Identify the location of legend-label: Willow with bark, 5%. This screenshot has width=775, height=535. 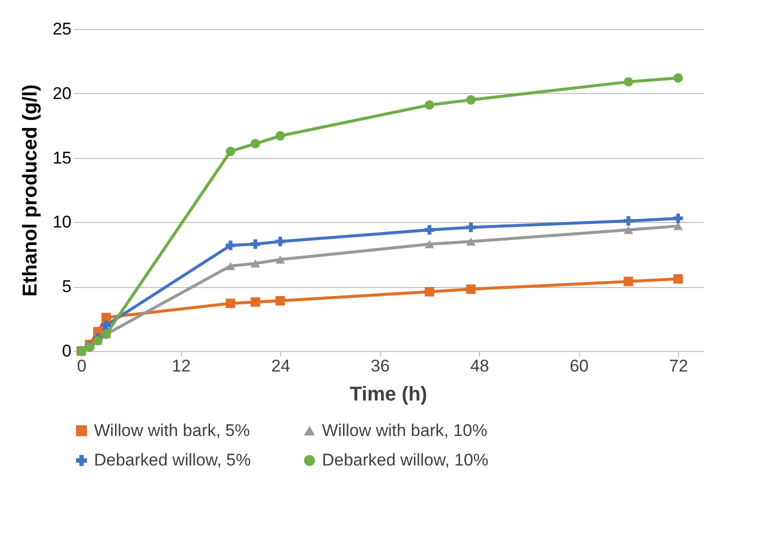
(172, 430).